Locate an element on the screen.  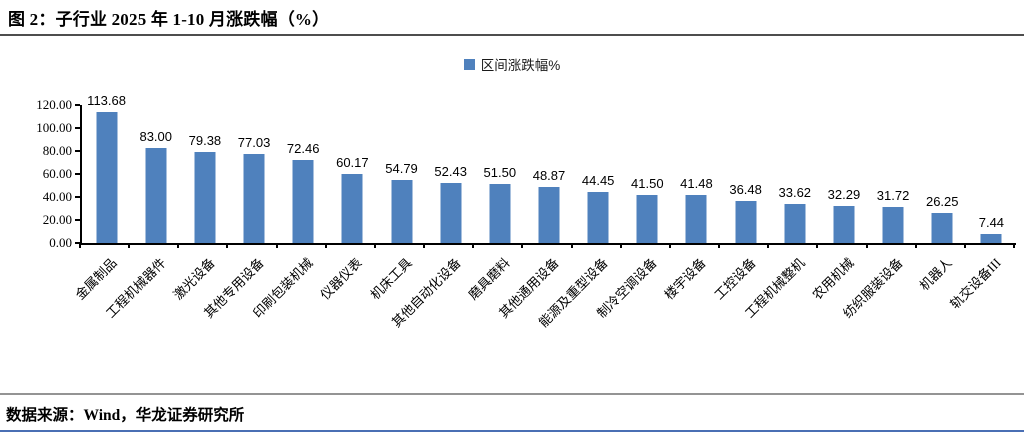
bar-column: 41.48 楼宇设备 is located at coordinates (691, 203).